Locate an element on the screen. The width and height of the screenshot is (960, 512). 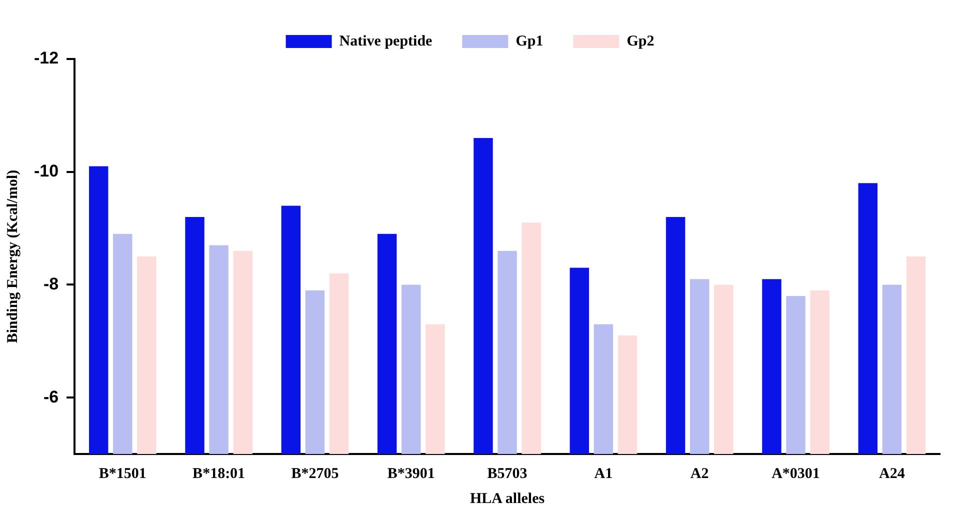
x-tick-label: B5703 is located at coordinates (507, 474).